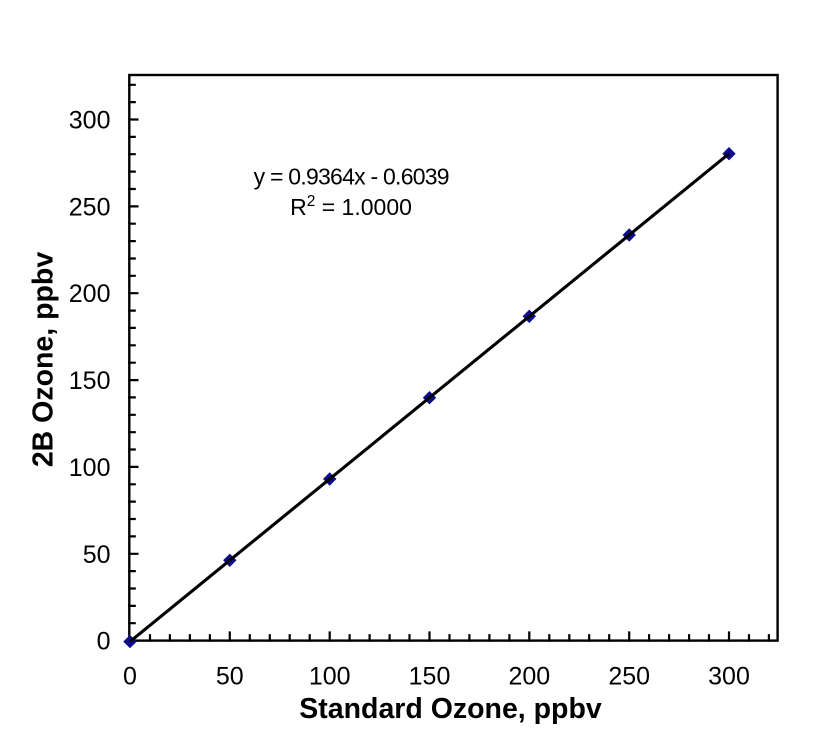 This screenshot has width=830, height=738. Describe the element at coordinates (450, 709) in the screenshot. I see `svg-text: Standard Ozone, ppbv` at that location.